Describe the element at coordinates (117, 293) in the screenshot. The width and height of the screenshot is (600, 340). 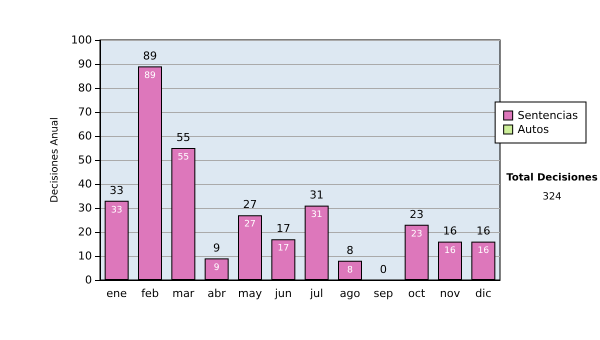
I see `x-tick-label: ene` at that location.